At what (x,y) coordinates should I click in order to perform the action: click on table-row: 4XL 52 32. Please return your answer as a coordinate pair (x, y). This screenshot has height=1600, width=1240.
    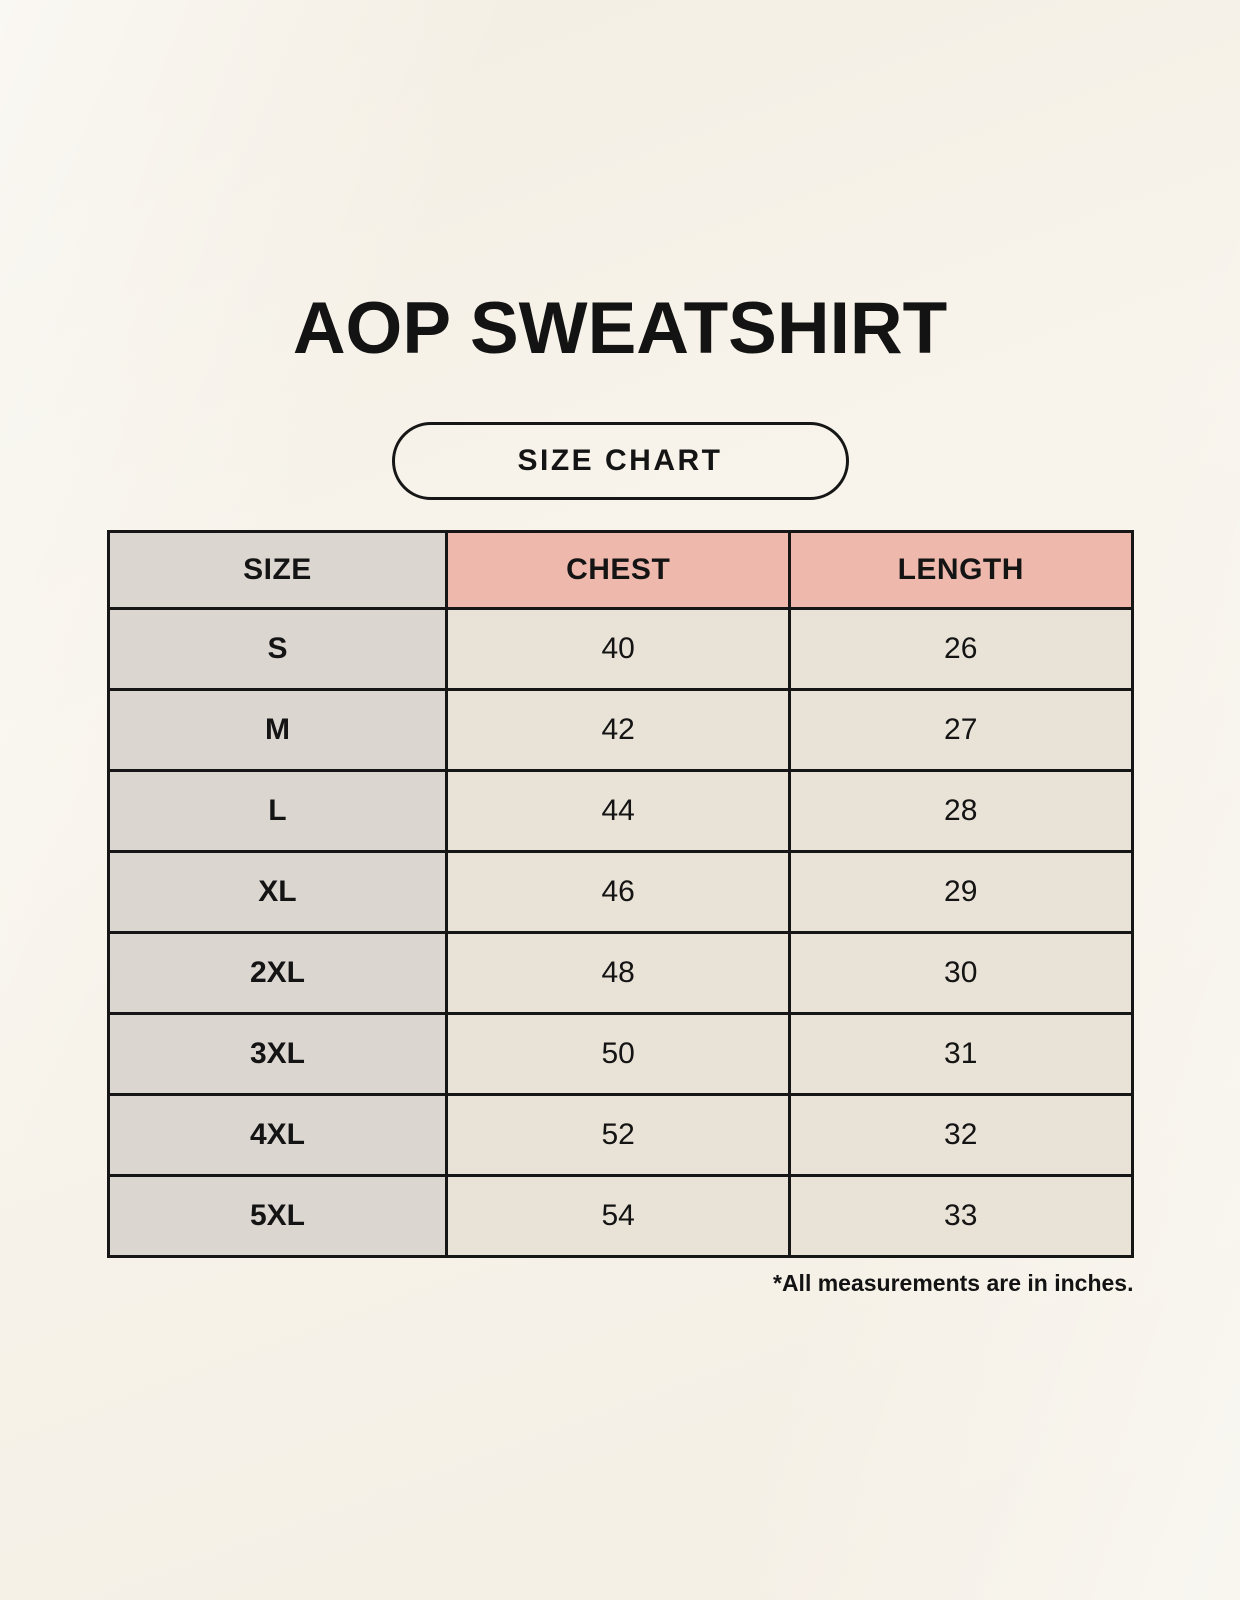
    Looking at the image, I should click on (620, 1135).